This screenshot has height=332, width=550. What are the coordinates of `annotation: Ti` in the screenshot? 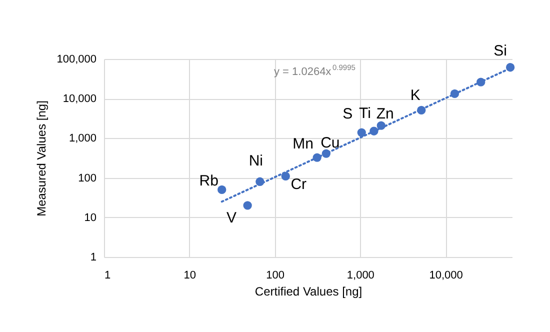 It's located at (364, 113).